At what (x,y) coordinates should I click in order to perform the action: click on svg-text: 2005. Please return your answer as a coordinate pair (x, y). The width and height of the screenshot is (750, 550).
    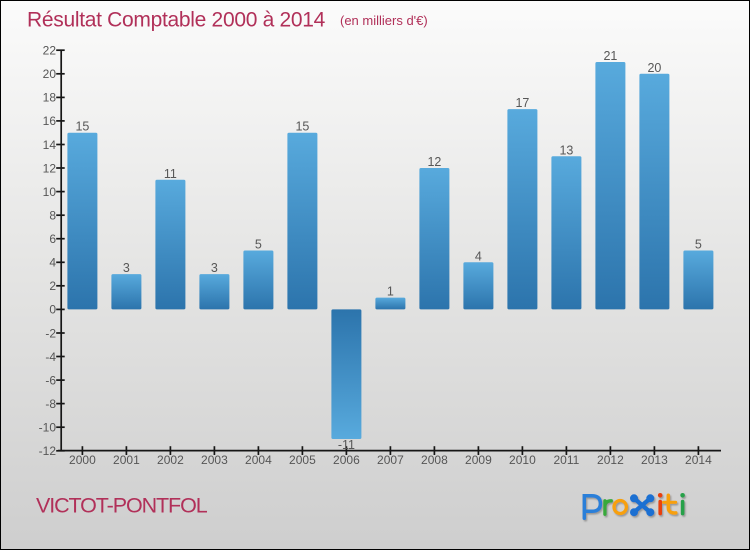
    Looking at the image, I should click on (302, 460).